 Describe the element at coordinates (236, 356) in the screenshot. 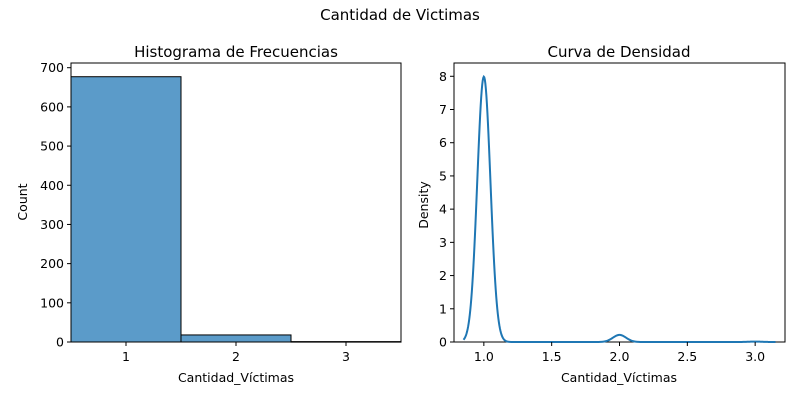

I see `histogram-x-tick-label: 2` at that location.